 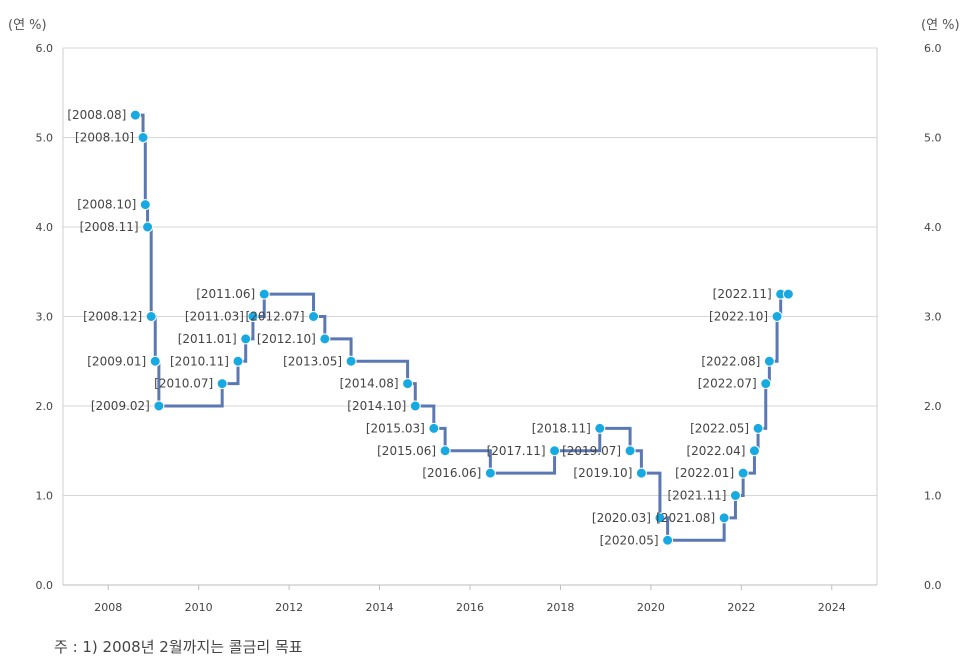 What do you see at coordinates (933, 227) in the screenshot?
I see `y-tick-label-right: 4.0` at bounding box center [933, 227].